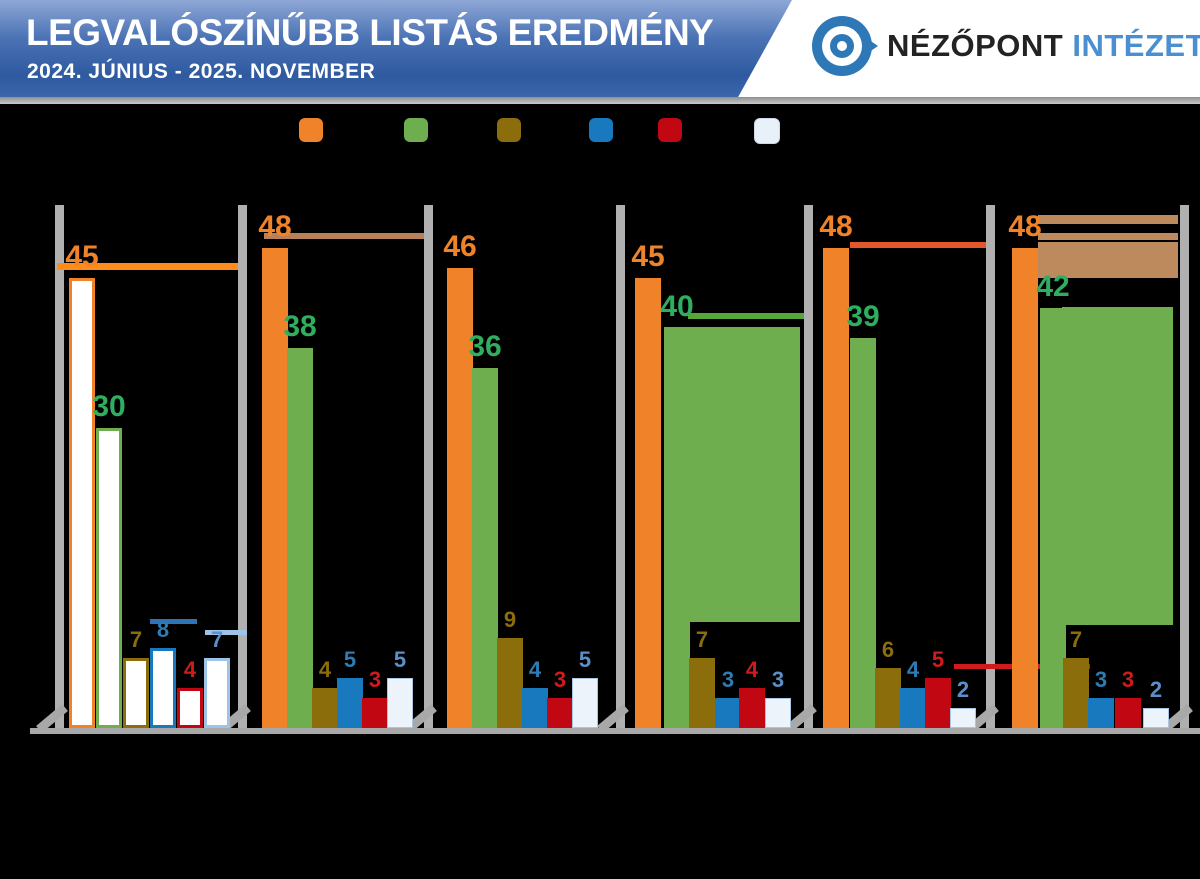 The image size is (1200, 879). Describe the element at coordinates (845, 46) in the screenshot. I see `eye-logo-icon` at that location.